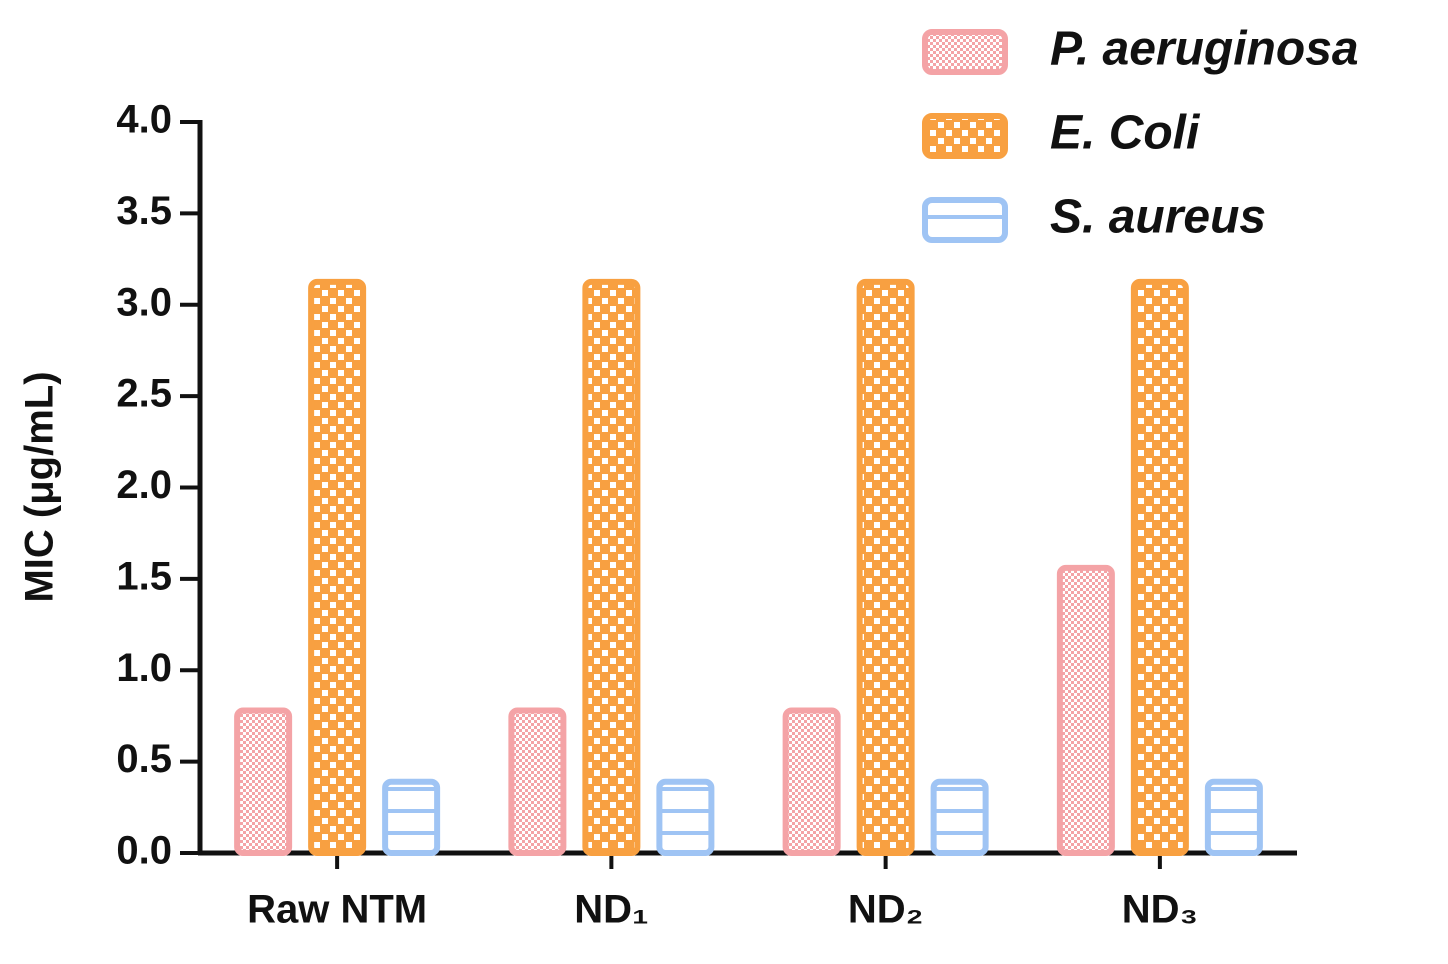  What do you see at coordinates (611, 910) in the screenshot?
I see `x-tick-label: ND₁` at bounding box center [611, 910].